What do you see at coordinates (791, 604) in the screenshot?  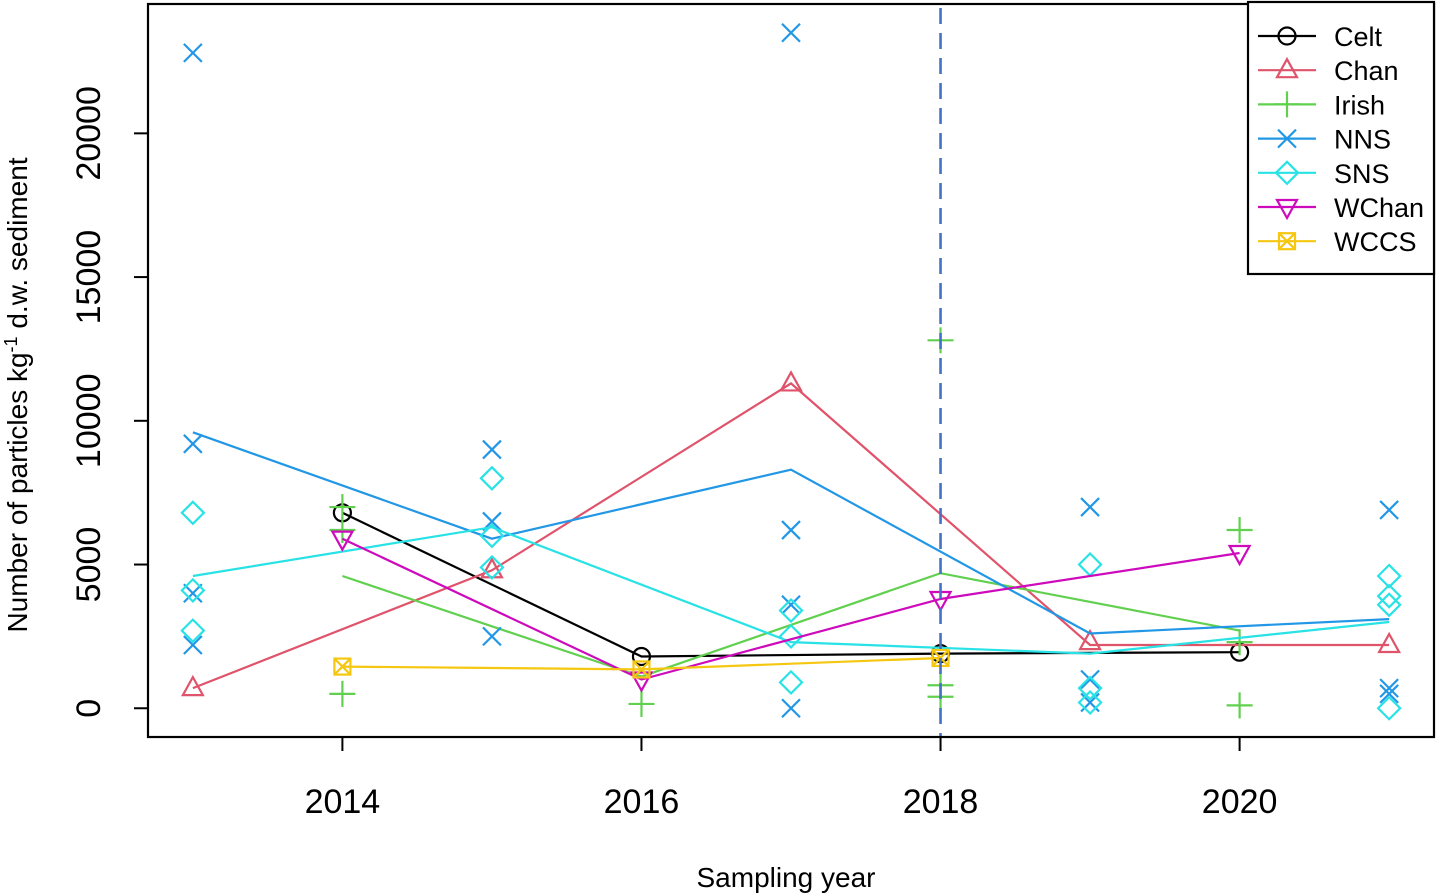 I see `data-point-nns-9-d2` at bounding box center [791, 604].